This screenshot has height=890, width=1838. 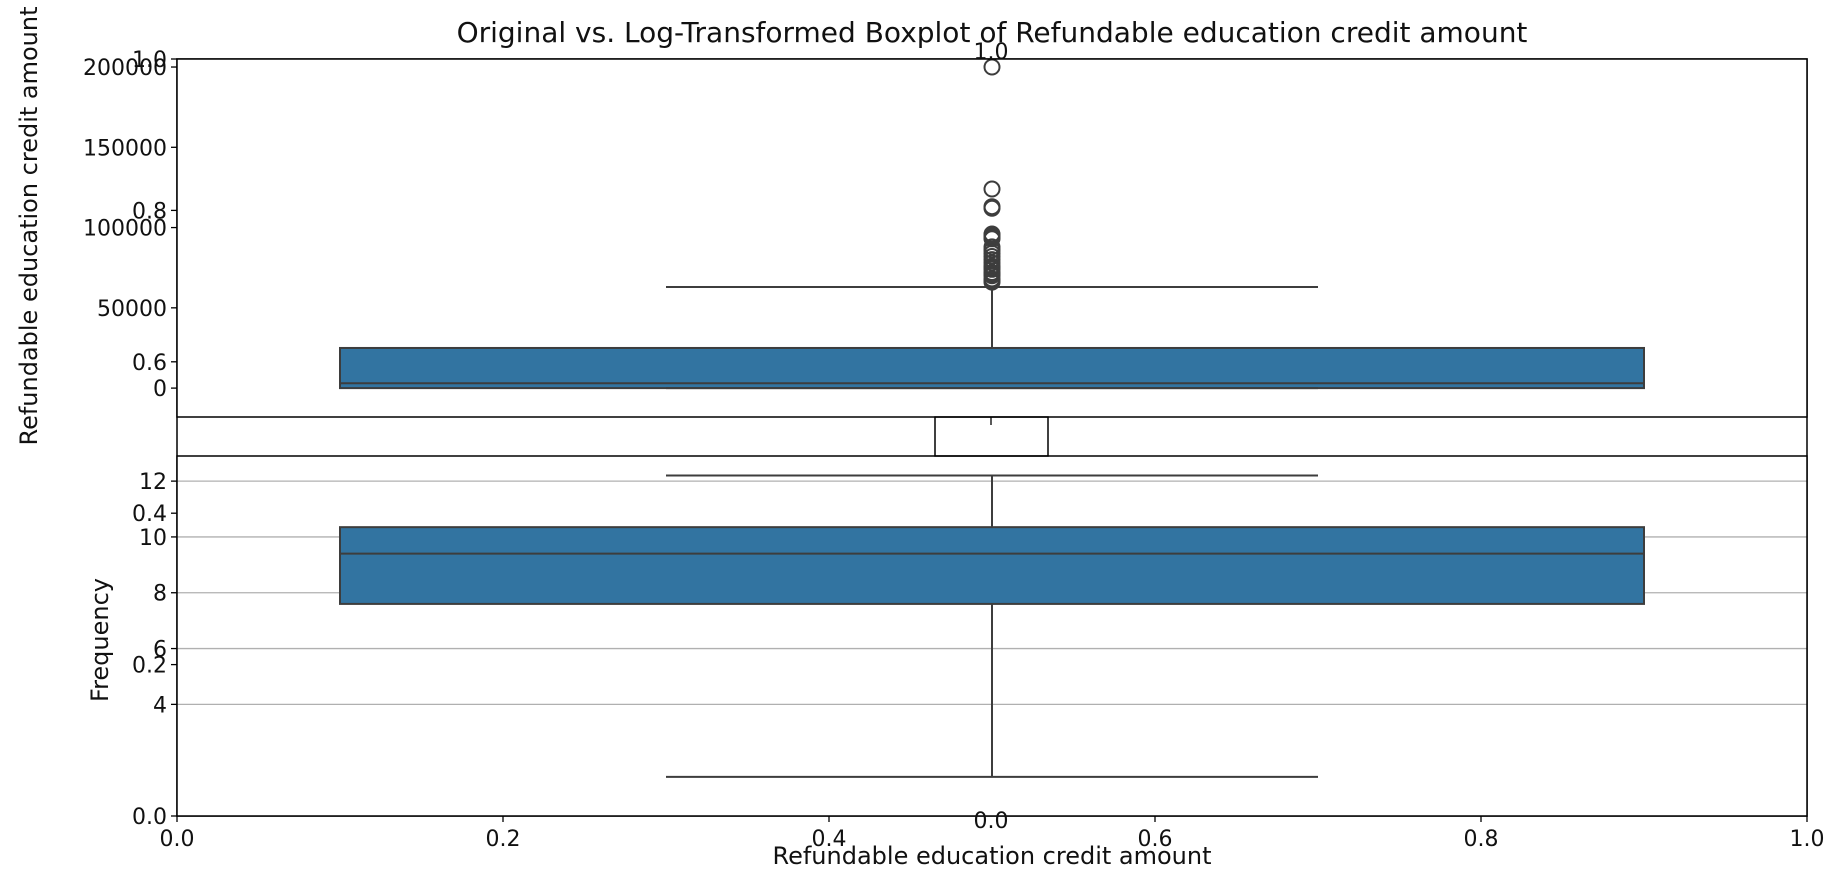 What do you see at coordinates (149, 514) in the screenshot?
I see `background-y-tick-label: 0.4` at bounding box center [149, 514].